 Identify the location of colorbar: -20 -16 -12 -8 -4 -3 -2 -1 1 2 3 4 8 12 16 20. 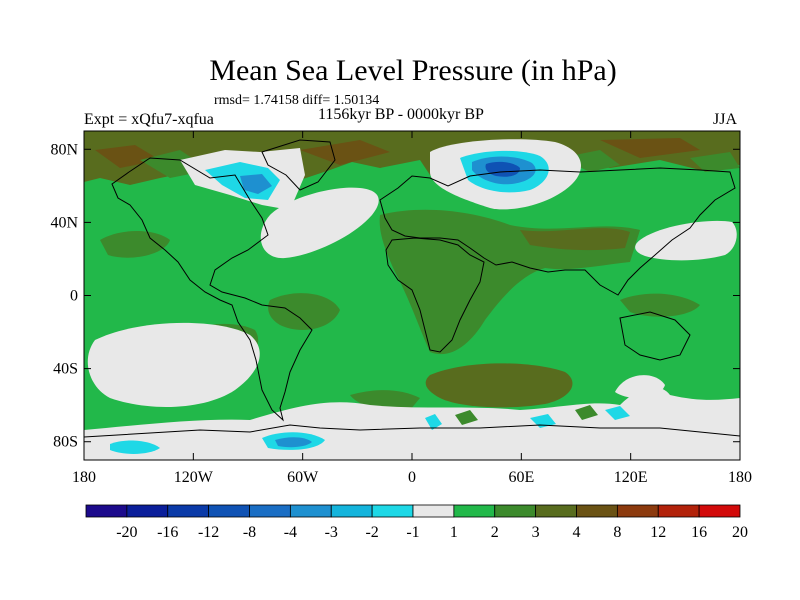
(416, 522).